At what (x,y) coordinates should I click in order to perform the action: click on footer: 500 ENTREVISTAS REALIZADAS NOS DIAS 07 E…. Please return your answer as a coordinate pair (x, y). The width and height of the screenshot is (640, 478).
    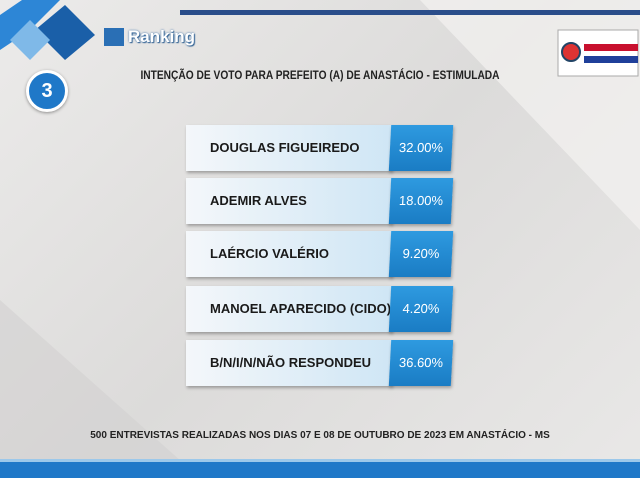
    Looking at the image, I should click on (320, 435).